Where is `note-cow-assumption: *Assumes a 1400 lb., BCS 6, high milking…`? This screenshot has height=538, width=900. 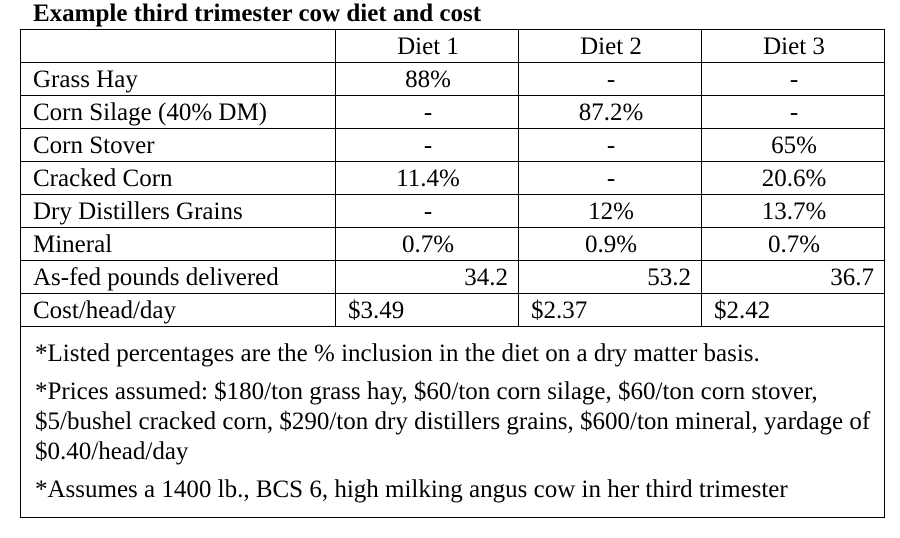
note-cow-assumption: *Assumes a 1400 lb., BCS 6, high milking… is located at coordinates (411, 489).